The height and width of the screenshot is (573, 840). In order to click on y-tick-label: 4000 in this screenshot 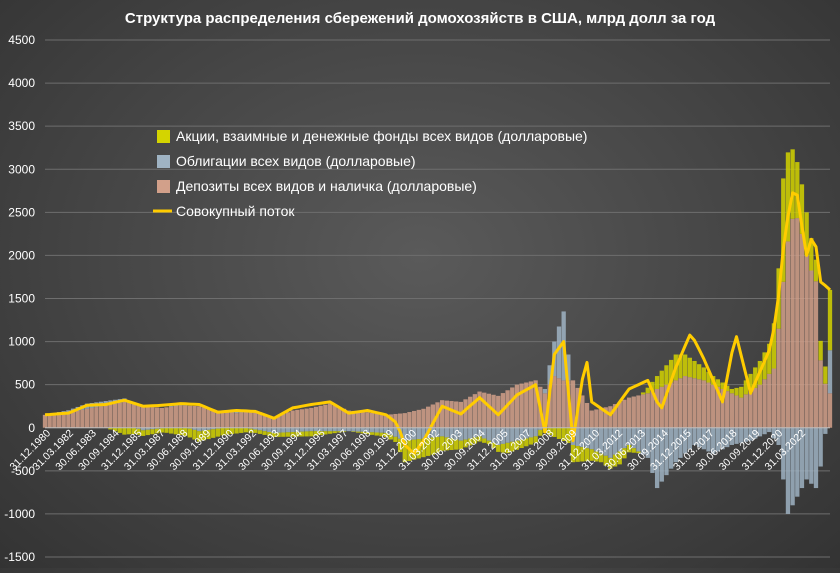, I will do `click(21, 83)`.